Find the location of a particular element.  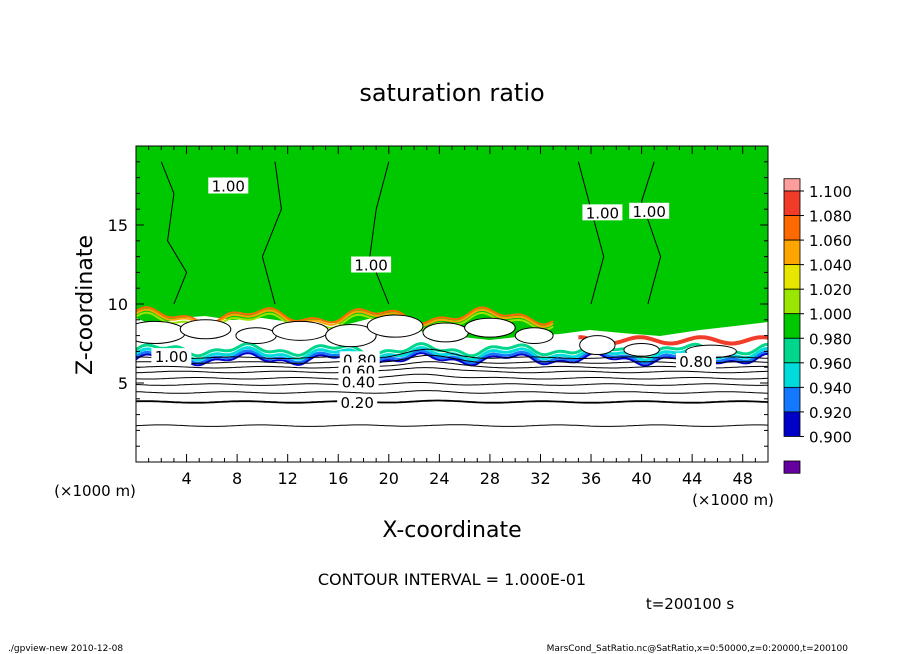

contour-label: 0.80 is located at coordinates (695, 362).